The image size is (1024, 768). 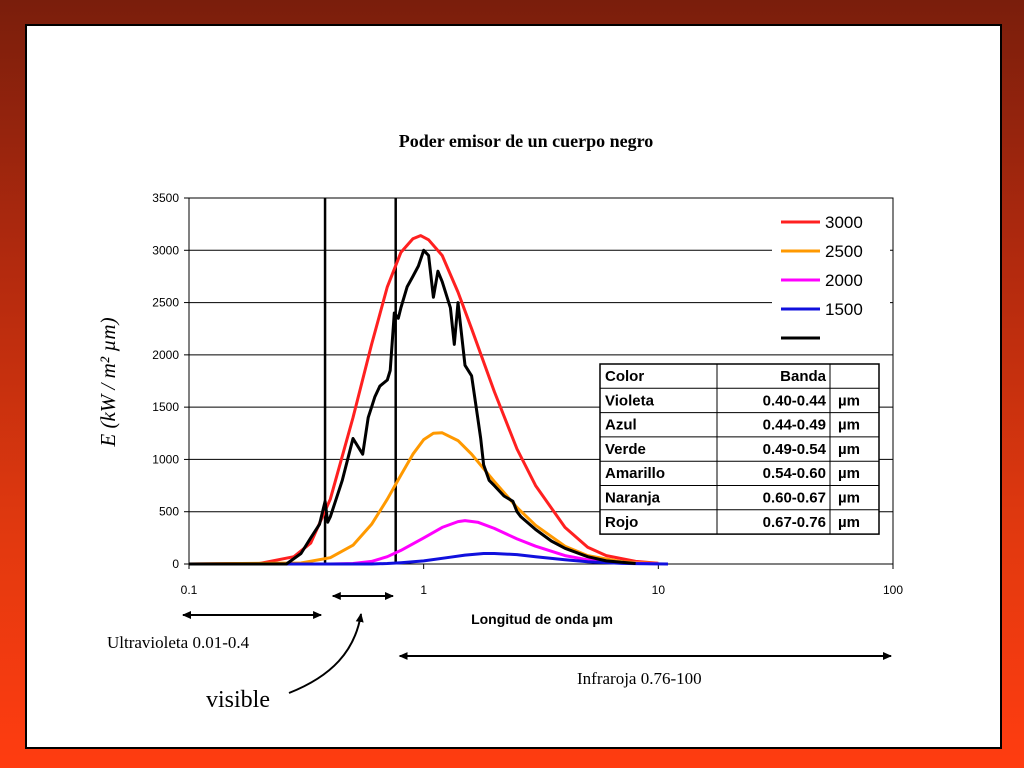 What do you see at coordinates (844, 309) in the screenshot?
I see `legend-label: 1500` at bounding box center [844, 309].